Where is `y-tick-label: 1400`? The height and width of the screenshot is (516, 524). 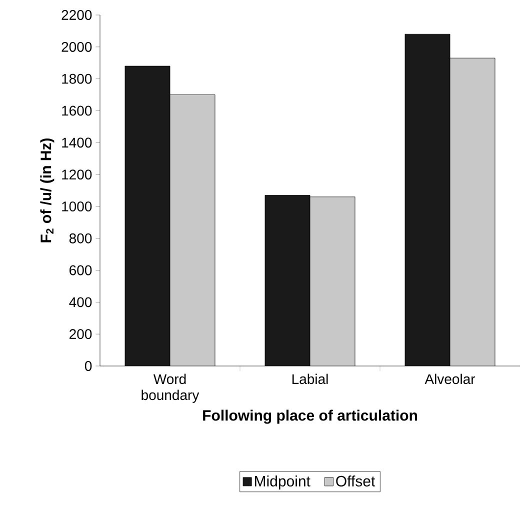 y-tick-label: 1400 is located at coordinates (77, 143).